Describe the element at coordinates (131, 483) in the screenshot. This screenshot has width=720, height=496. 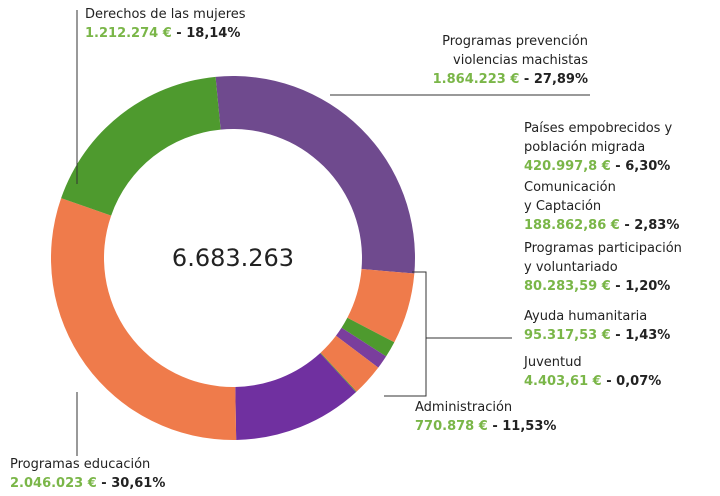
I see `percent-label: - 30,61%` at that location.